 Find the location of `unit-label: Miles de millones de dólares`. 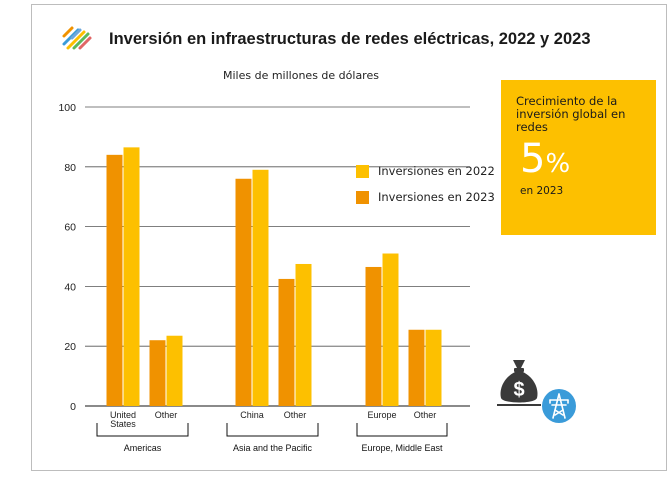

unit-label: Miles de millones de dólares is located at coordinates (301, 75).